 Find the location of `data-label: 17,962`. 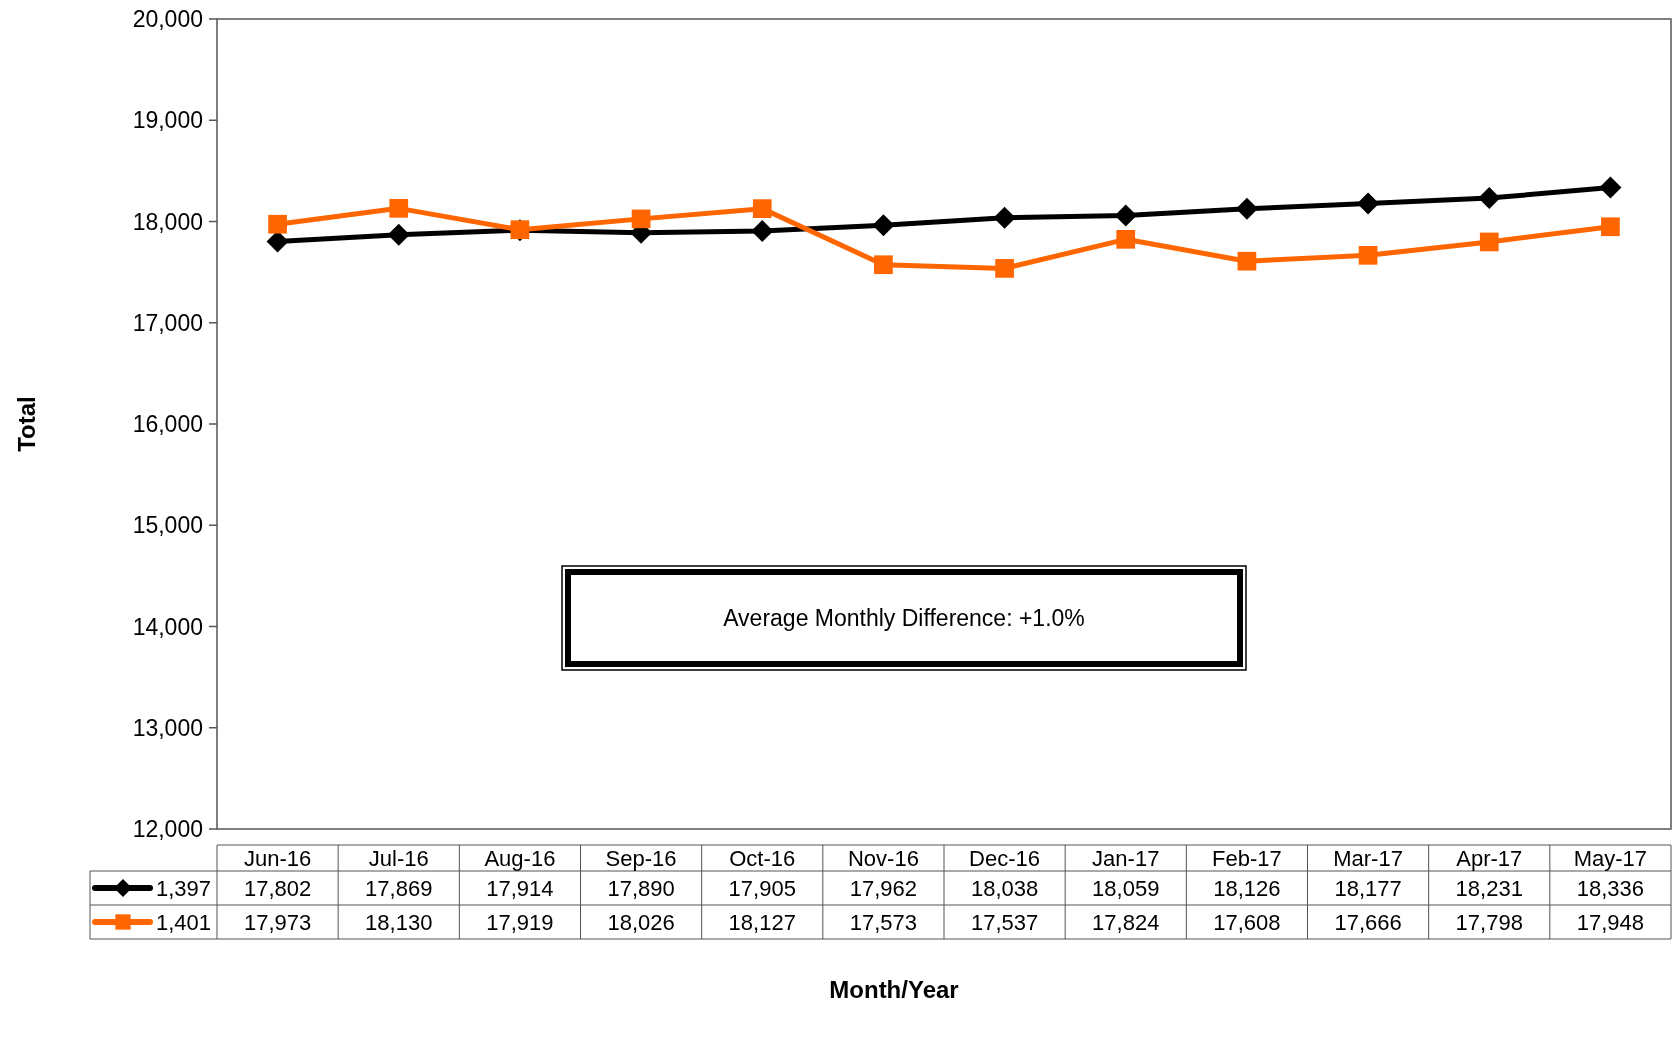

data-label: 17,962 is located at coordinates (883, 888).